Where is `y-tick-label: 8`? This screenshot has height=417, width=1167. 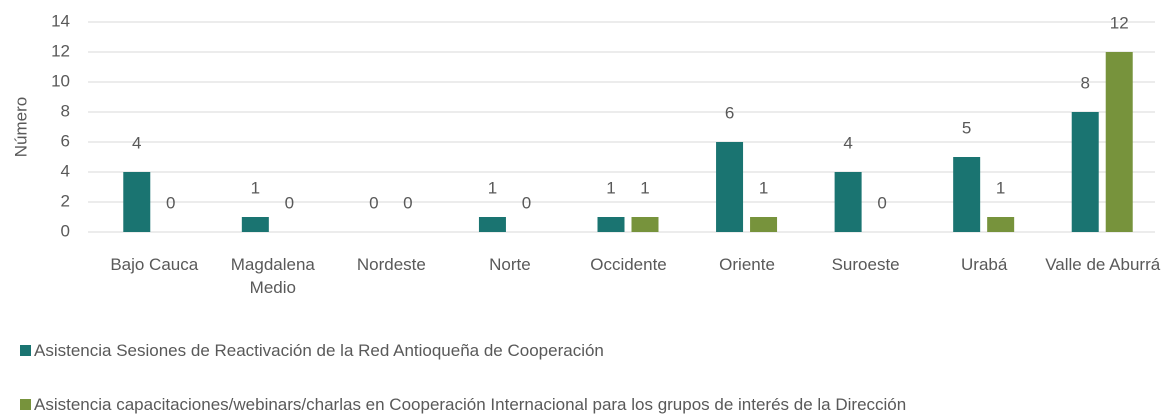 y-tick-label: 8 is located at coordinates (65, 110).